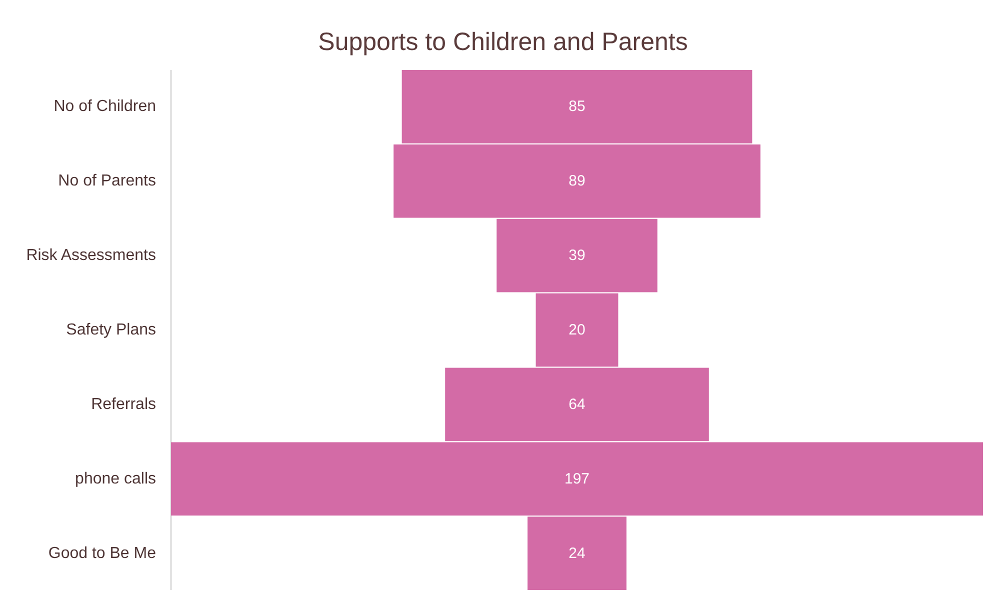  Describe the element at coordinates (111, 330) in the screenshot. I see `category-label: Safety Plans` at that location.